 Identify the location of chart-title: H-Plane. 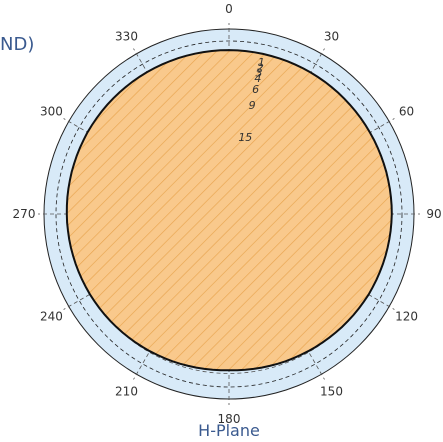
(229, 430).